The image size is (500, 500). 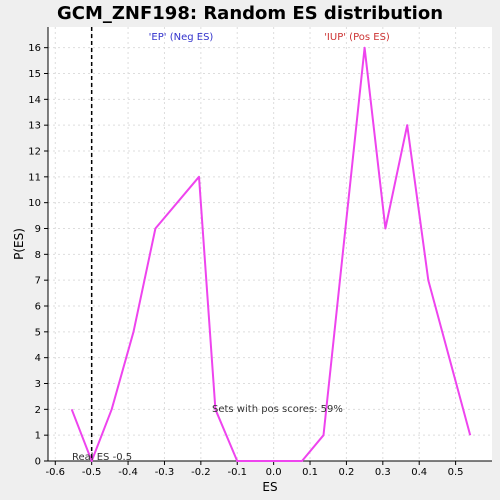 What do you see at coordinates (19, 244) in the screenshot?
I see `y-axis-label: P(ES)` at bounding box center [19, 244].